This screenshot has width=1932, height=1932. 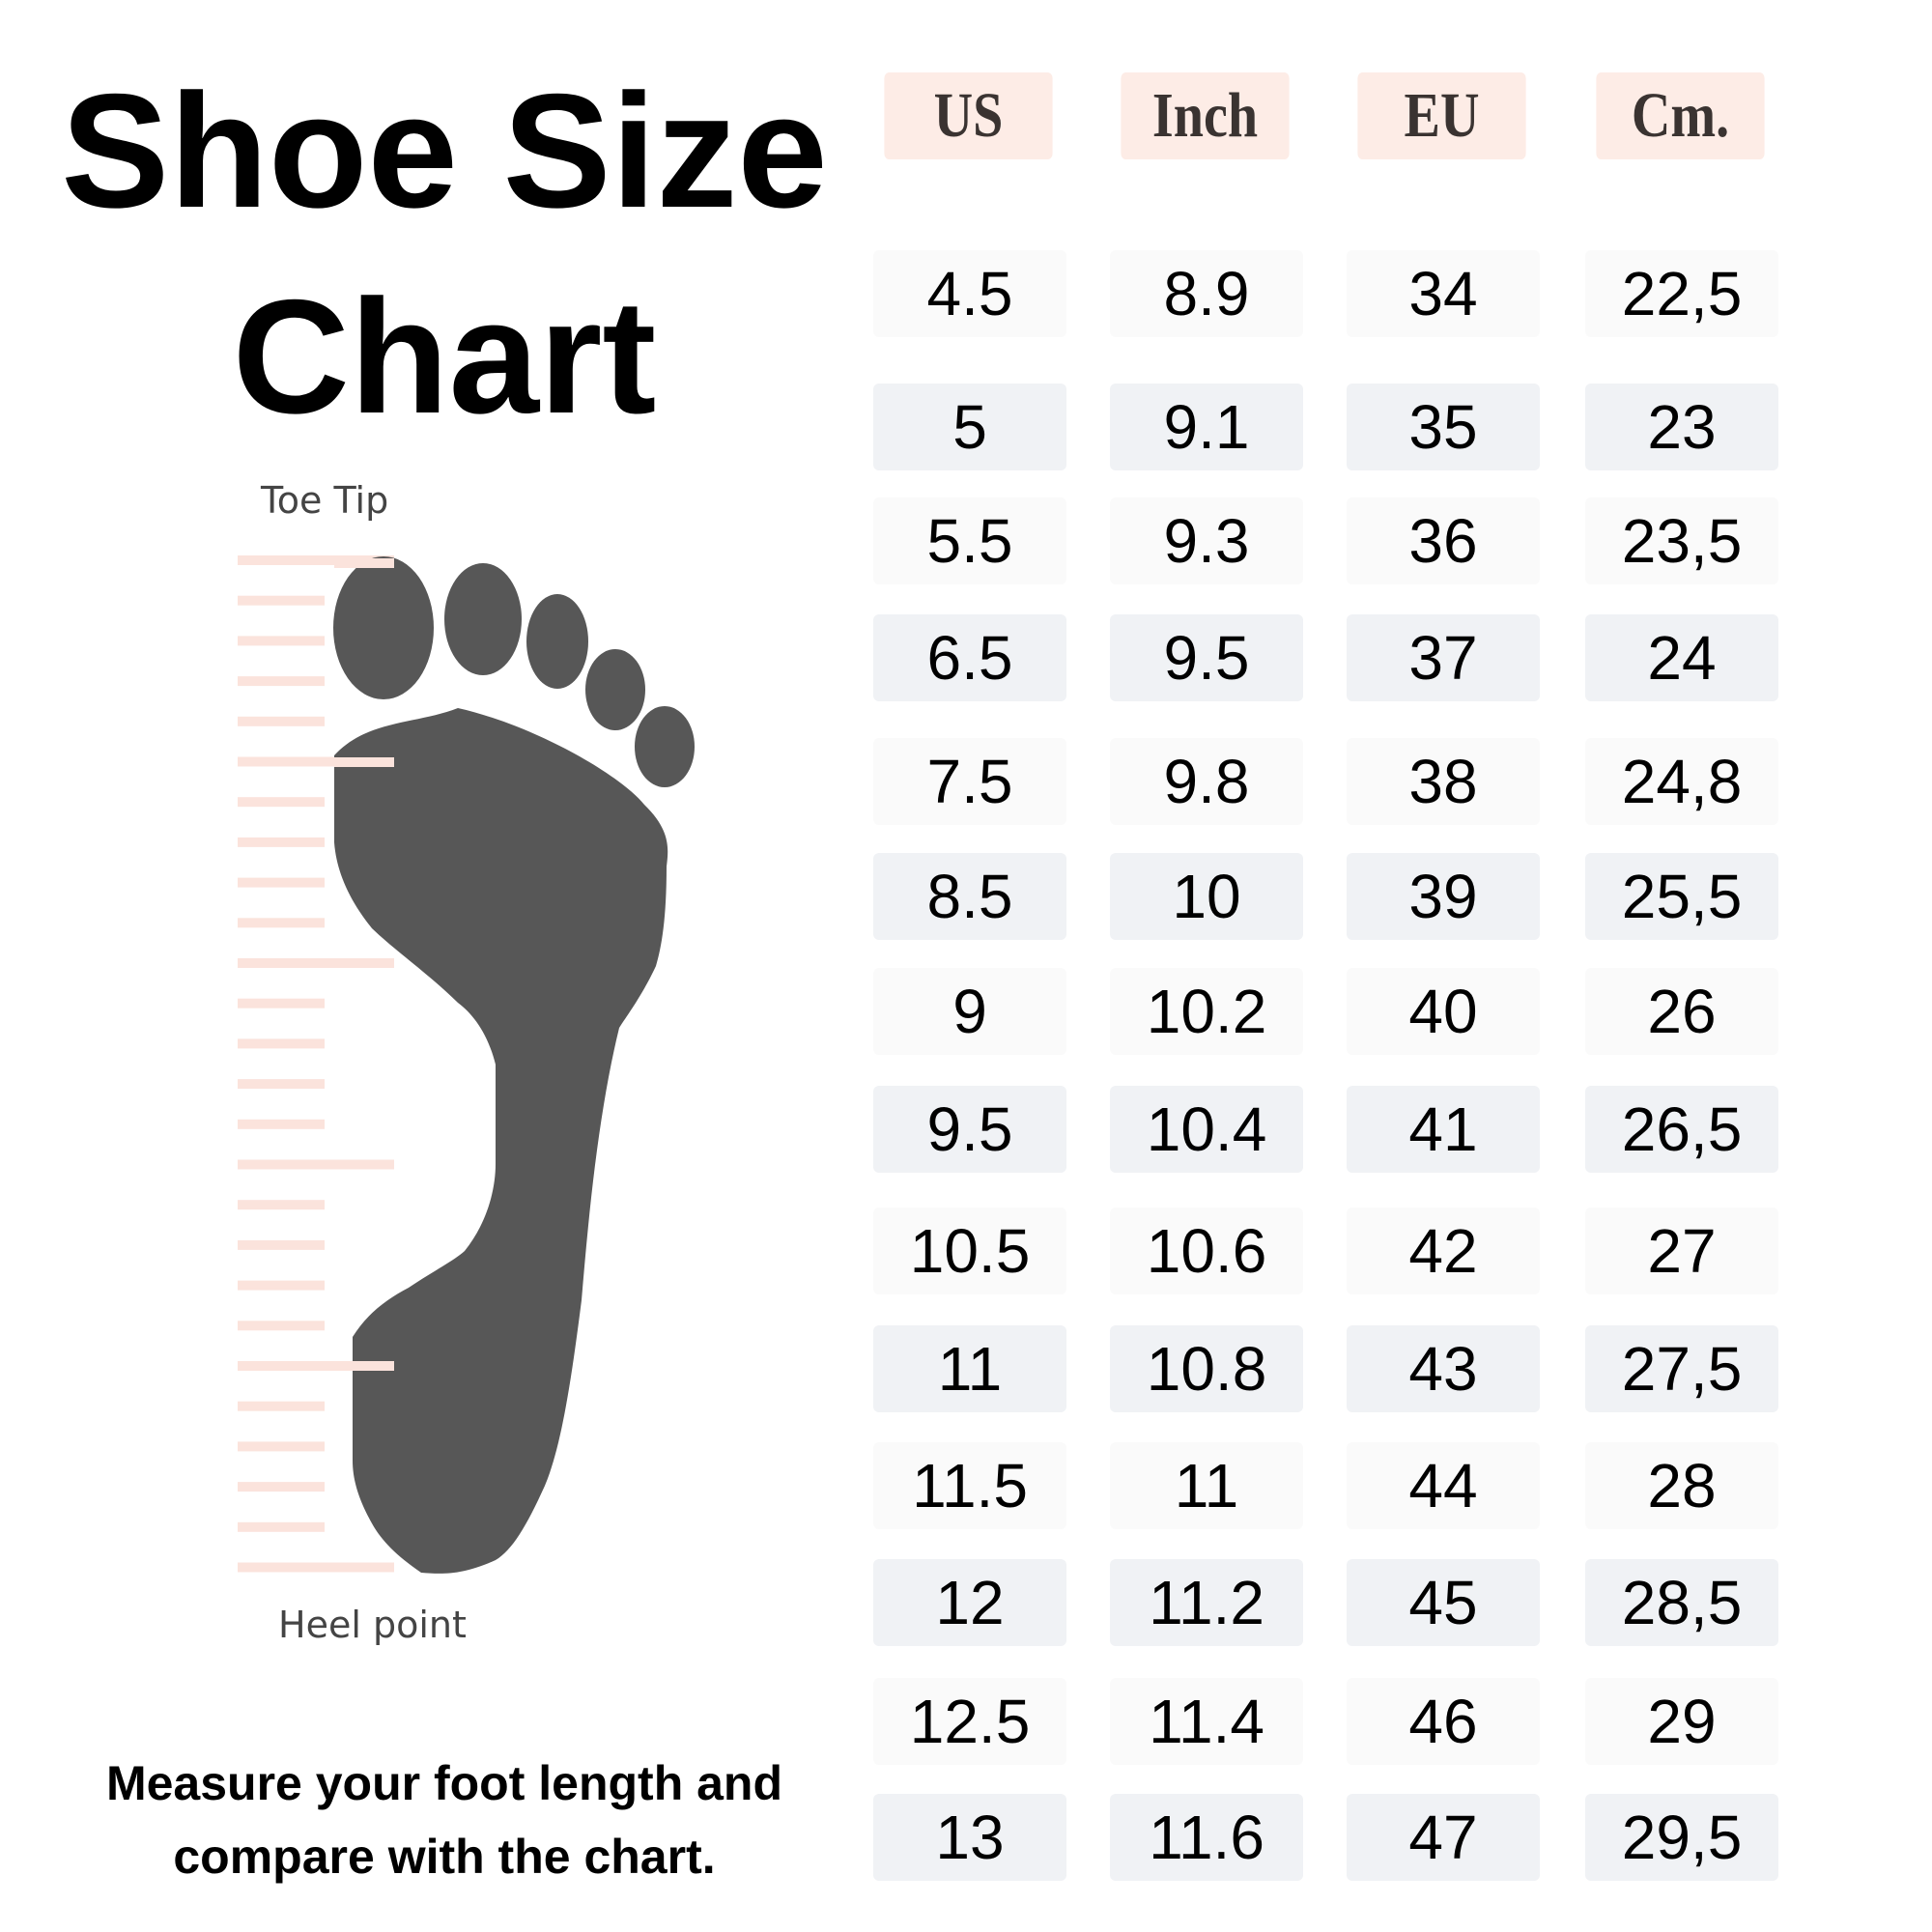 I want to click on table-cell: 22,5, so click(x=1681, y=293).